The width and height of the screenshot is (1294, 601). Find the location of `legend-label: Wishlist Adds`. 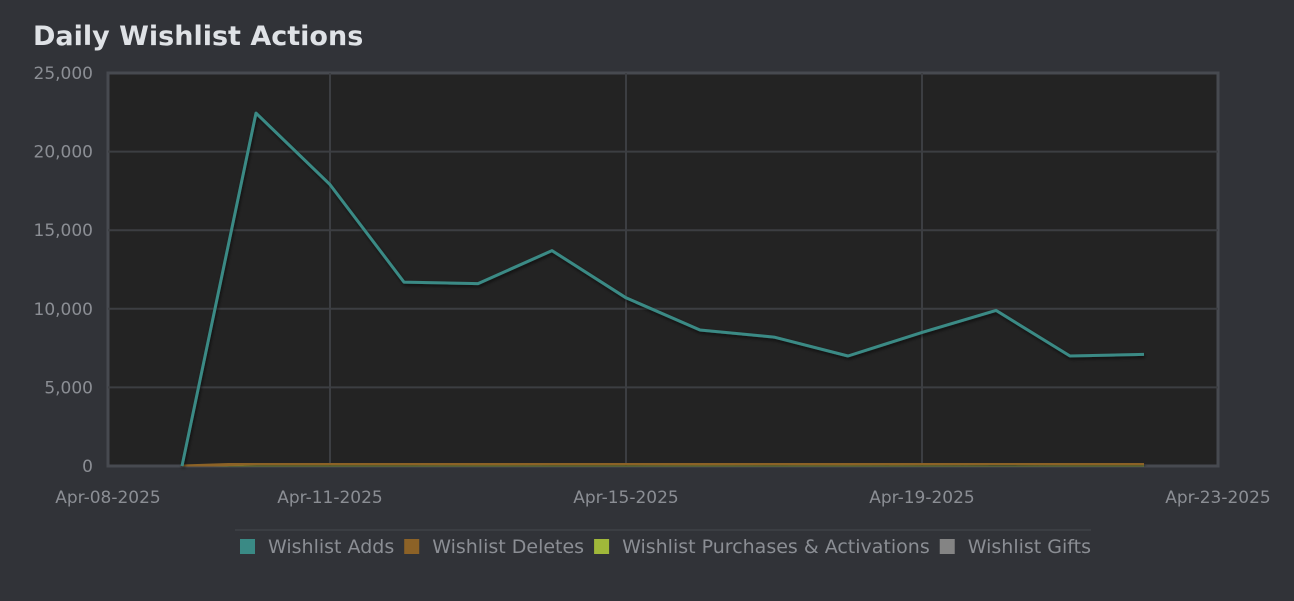

legend-label: Wishlist Adds is located at coordinates (331, 547).